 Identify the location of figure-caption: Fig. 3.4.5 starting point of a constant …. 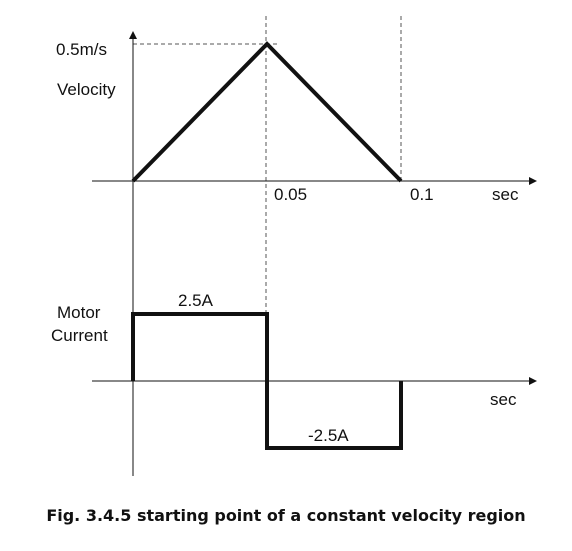
(286, 515).